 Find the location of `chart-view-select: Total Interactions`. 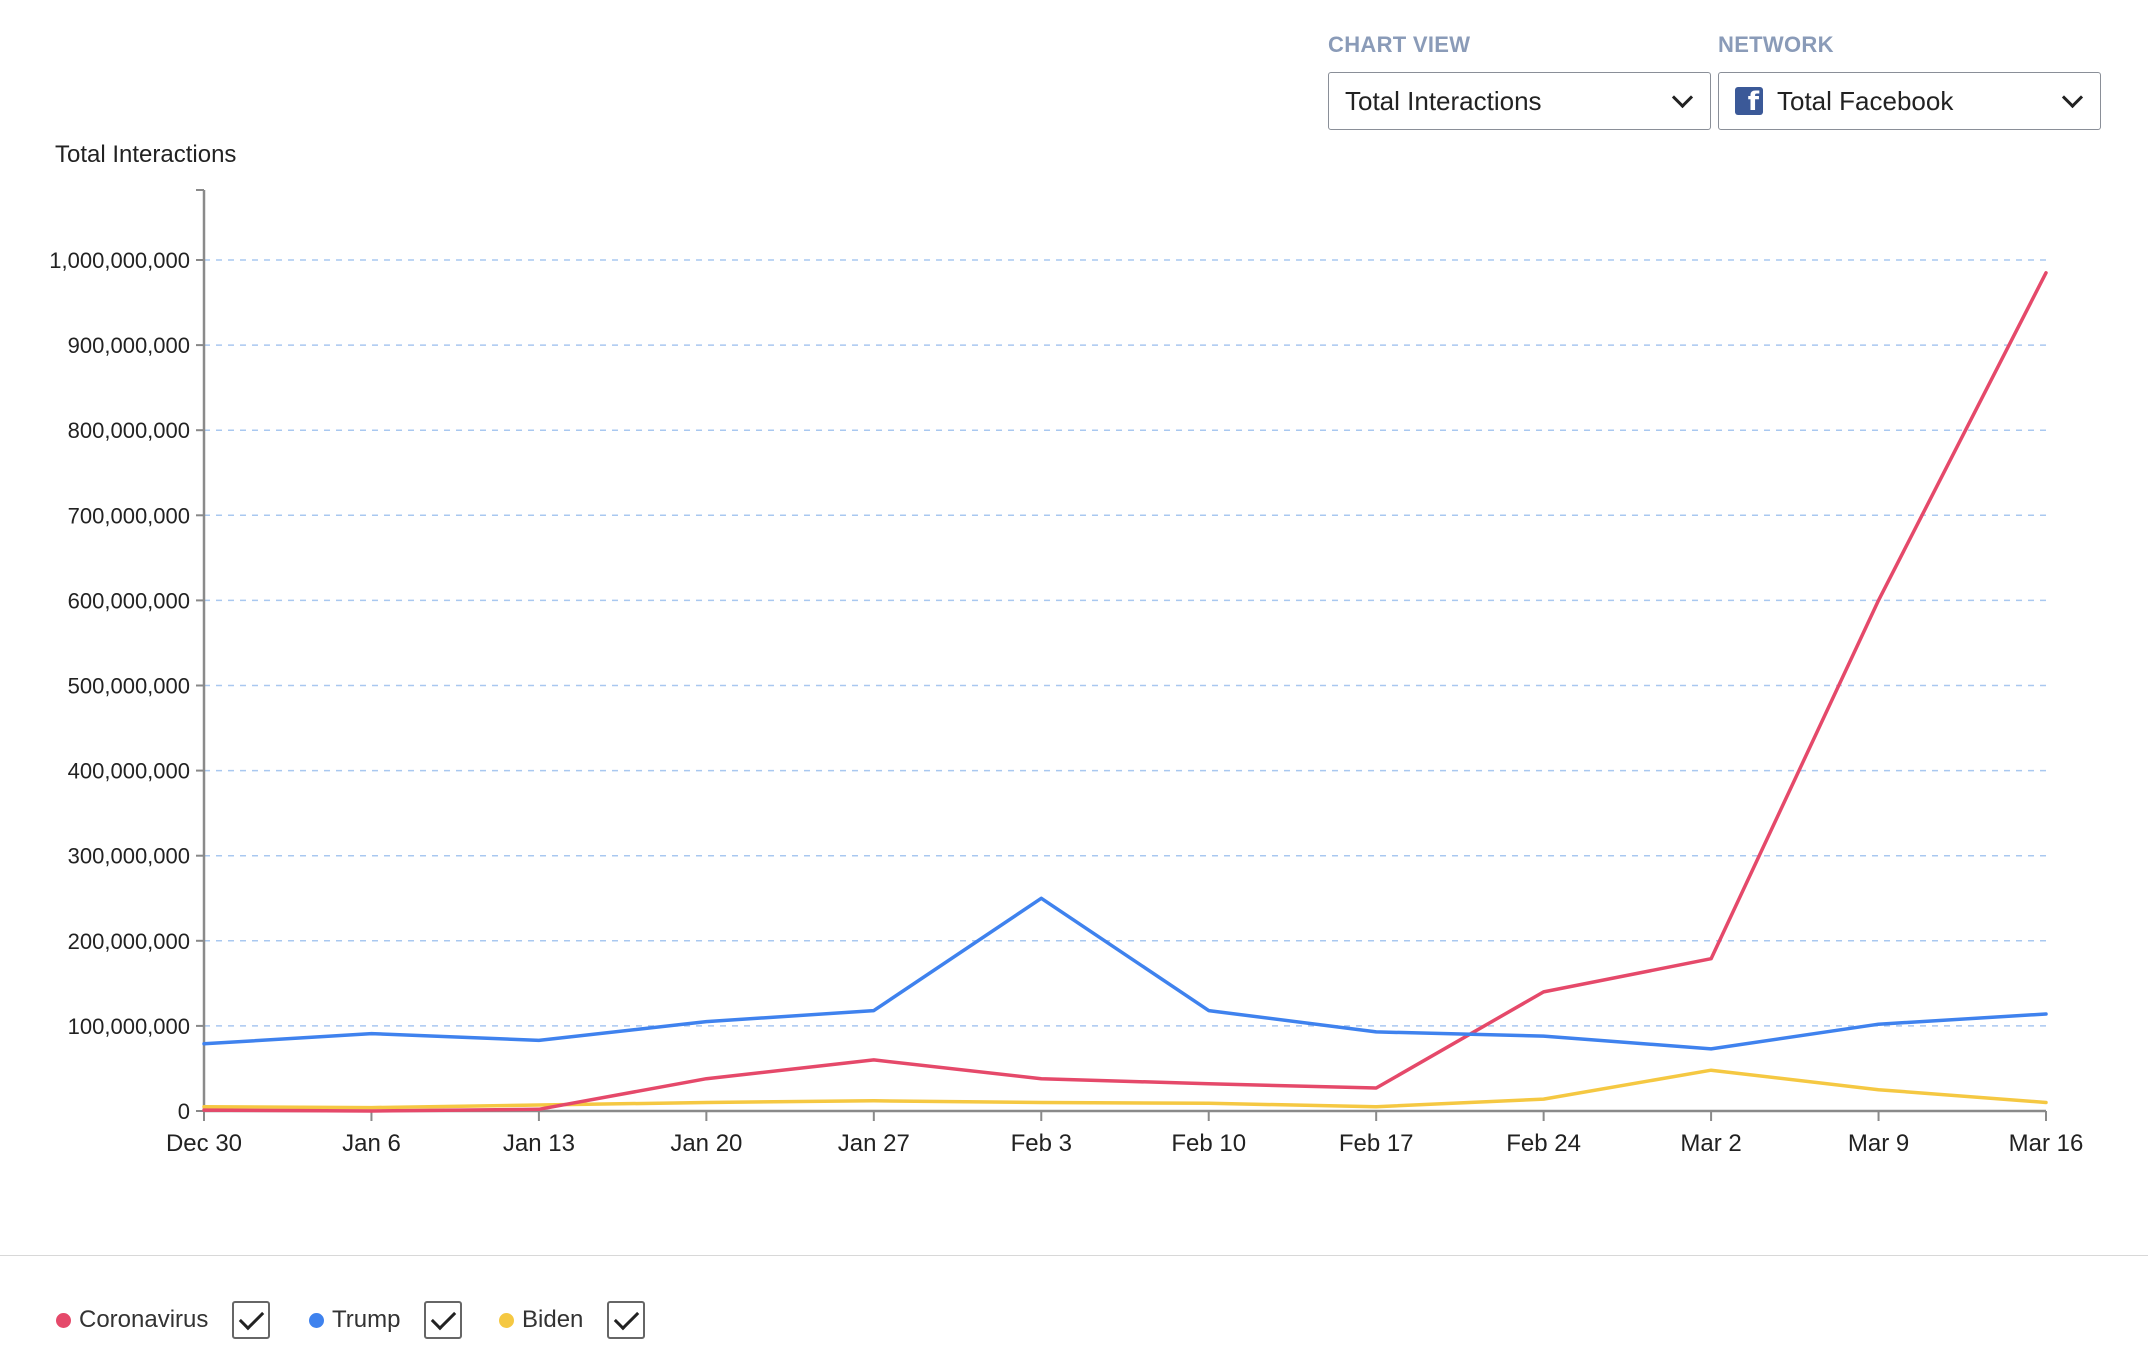

chart-view-select: Total Interactions is located at coordinates (1519, 101).